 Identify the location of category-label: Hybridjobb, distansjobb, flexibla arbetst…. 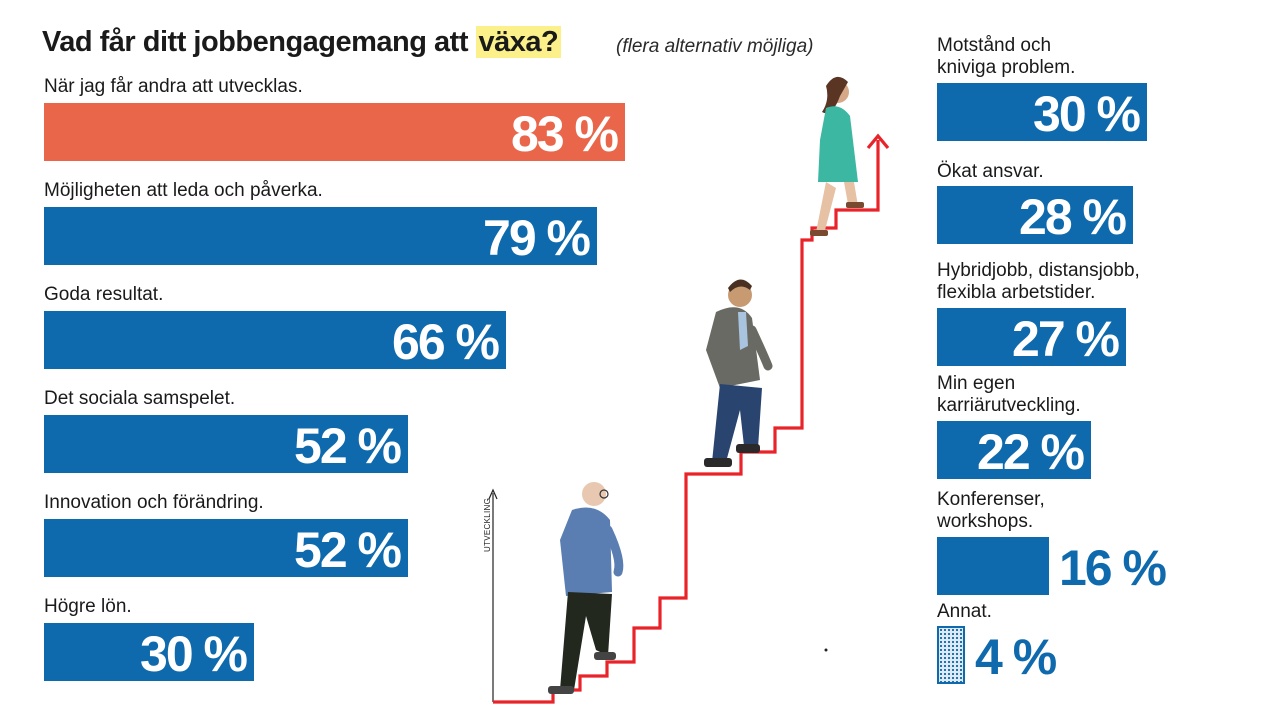
(1038, 282).